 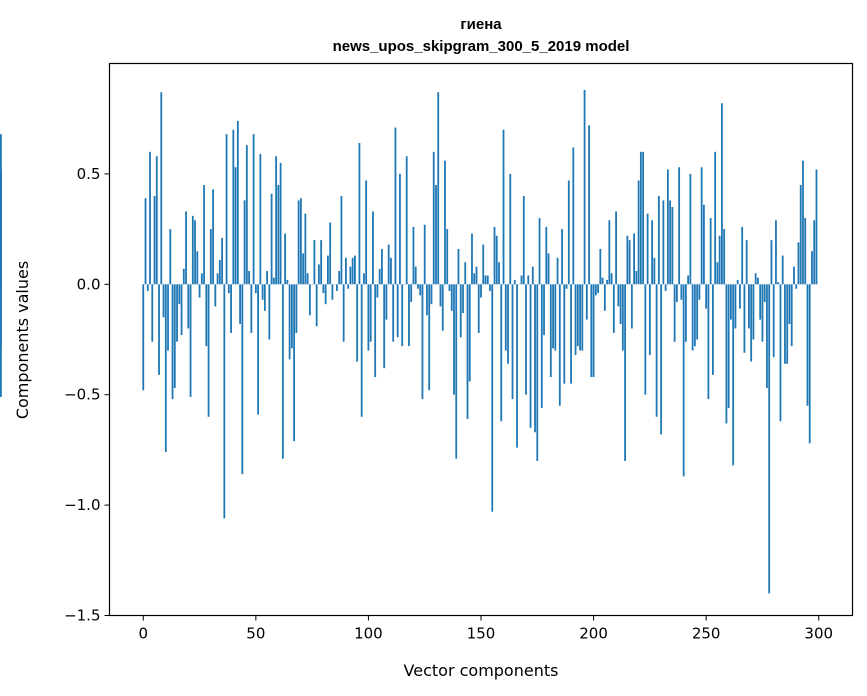 I want to click on x-axis-label: Vector components, so click(x=481, y=670).